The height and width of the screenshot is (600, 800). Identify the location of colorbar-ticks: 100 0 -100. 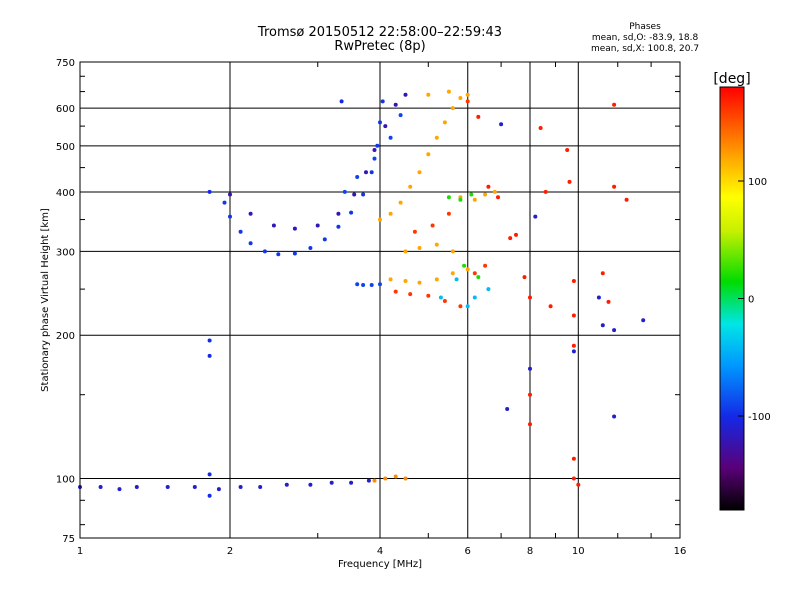
(754, 300).